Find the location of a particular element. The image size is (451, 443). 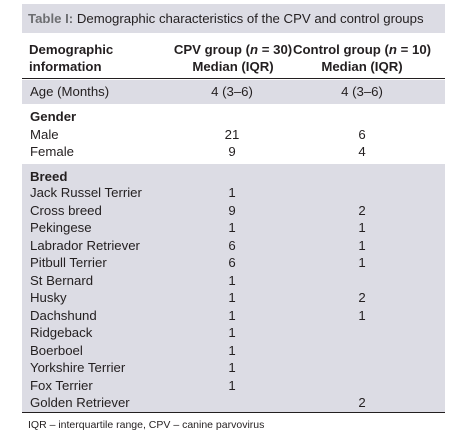

table-row: Golden Retriever 2 is located at coordinates (233, 402).